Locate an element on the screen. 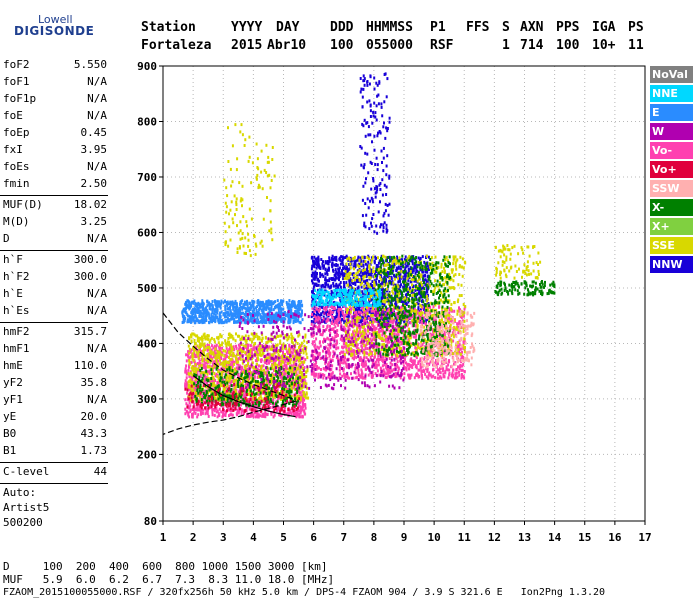 This screenshot has height=600, width=700. header-value: Abr10 is located at coordinates (287, 45).